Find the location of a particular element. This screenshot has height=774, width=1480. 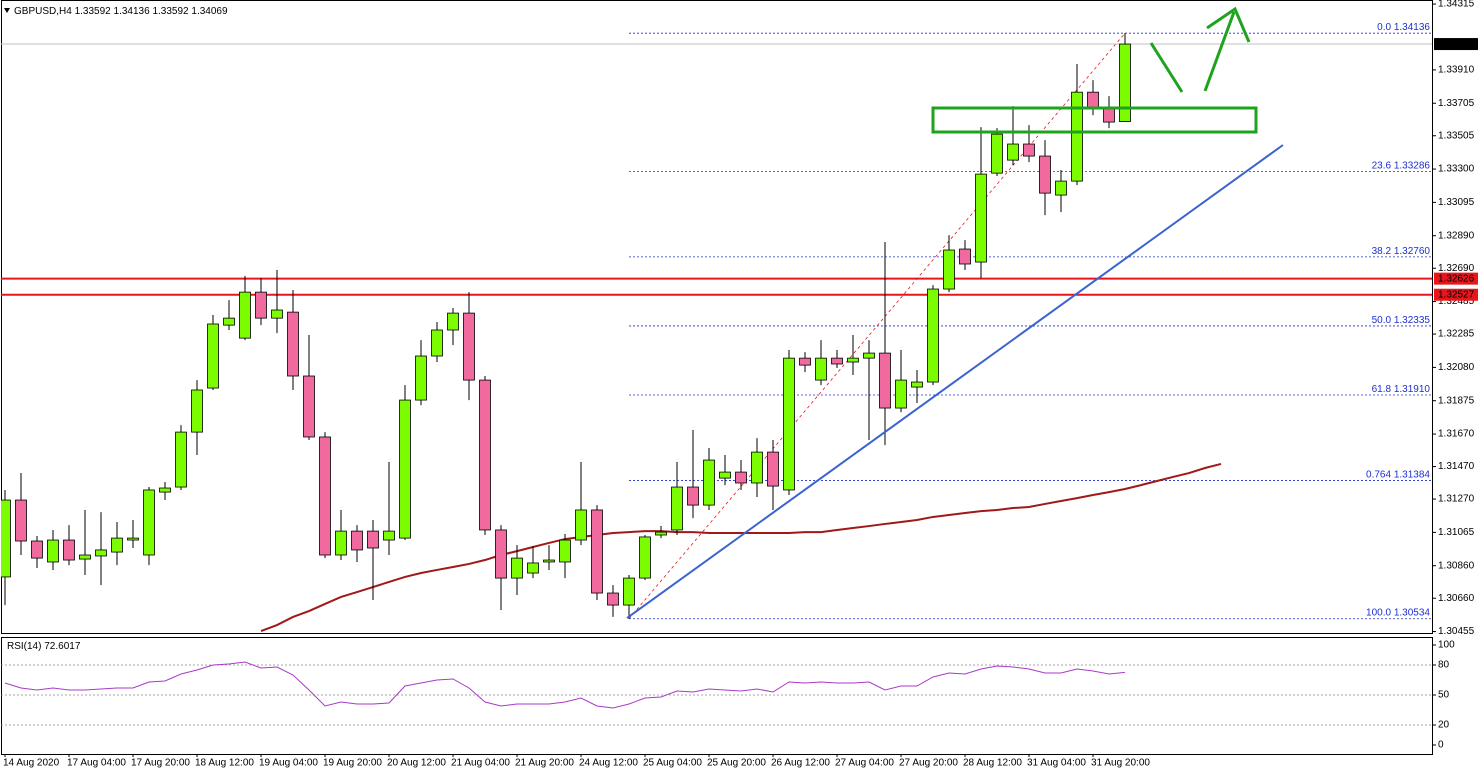

fib-label: 100.0 1.30534 is located at coordinates (1398, 612).